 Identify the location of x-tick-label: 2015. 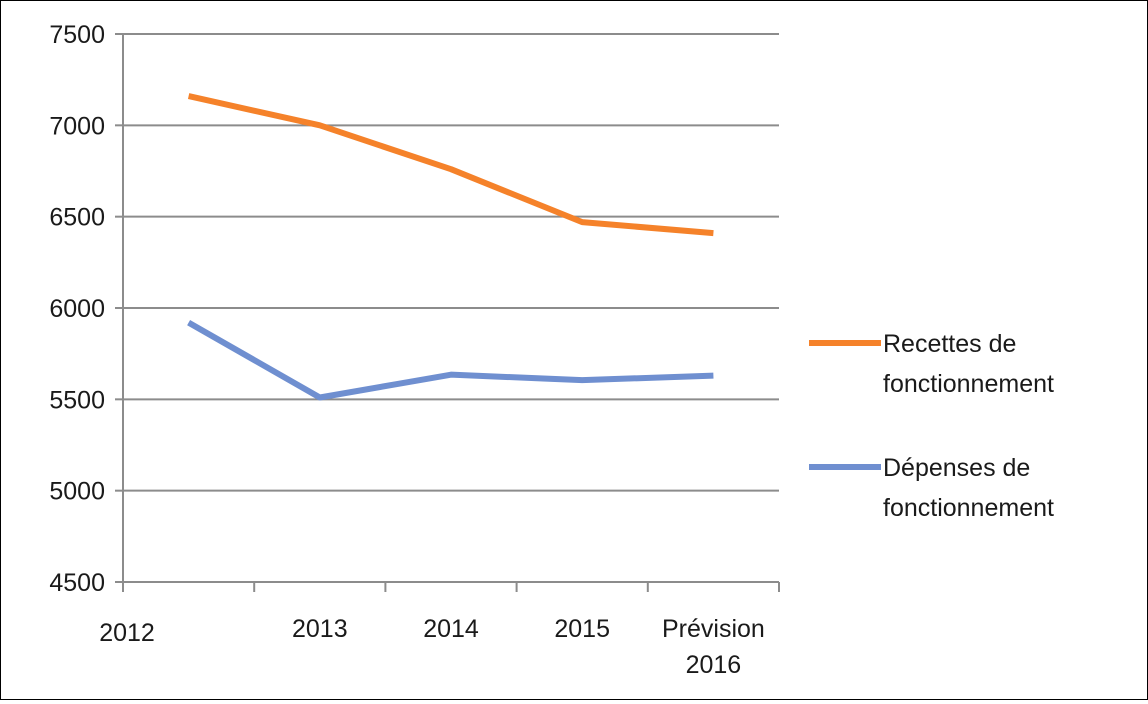
(582, 629).